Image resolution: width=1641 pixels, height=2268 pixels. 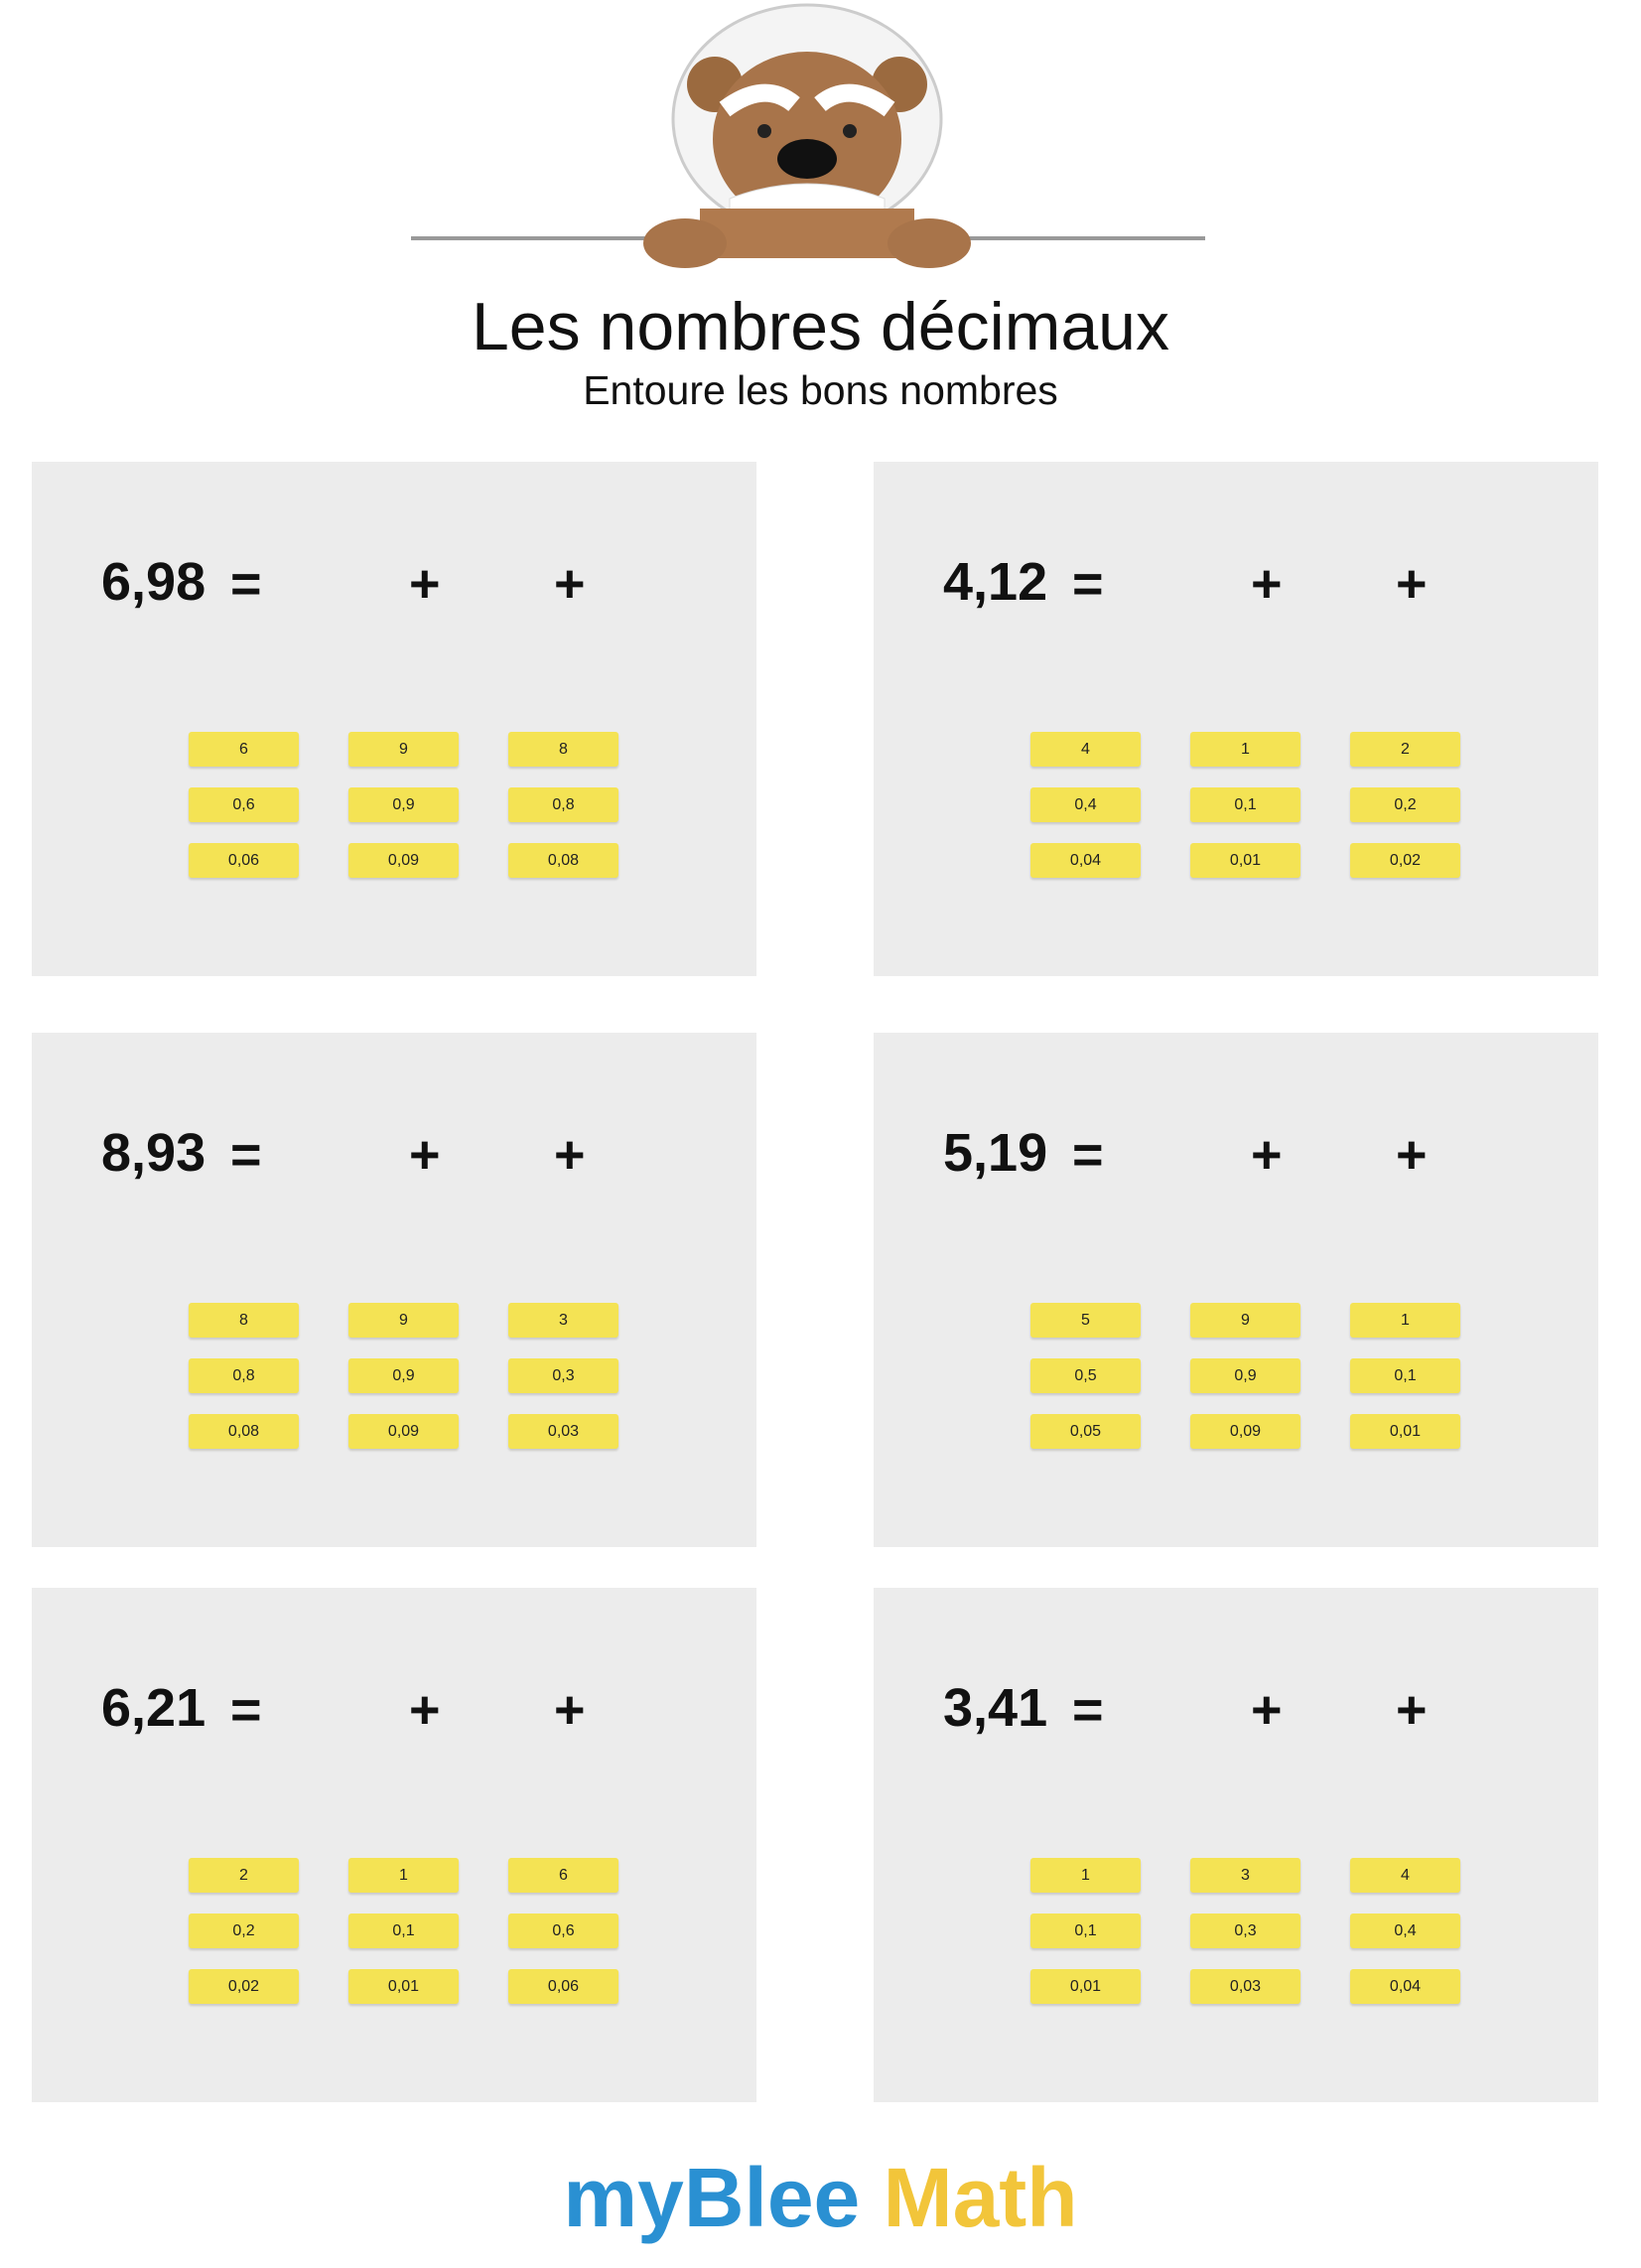 I want to click on exercise-number: 8,93, so click(x=153, y=1153).